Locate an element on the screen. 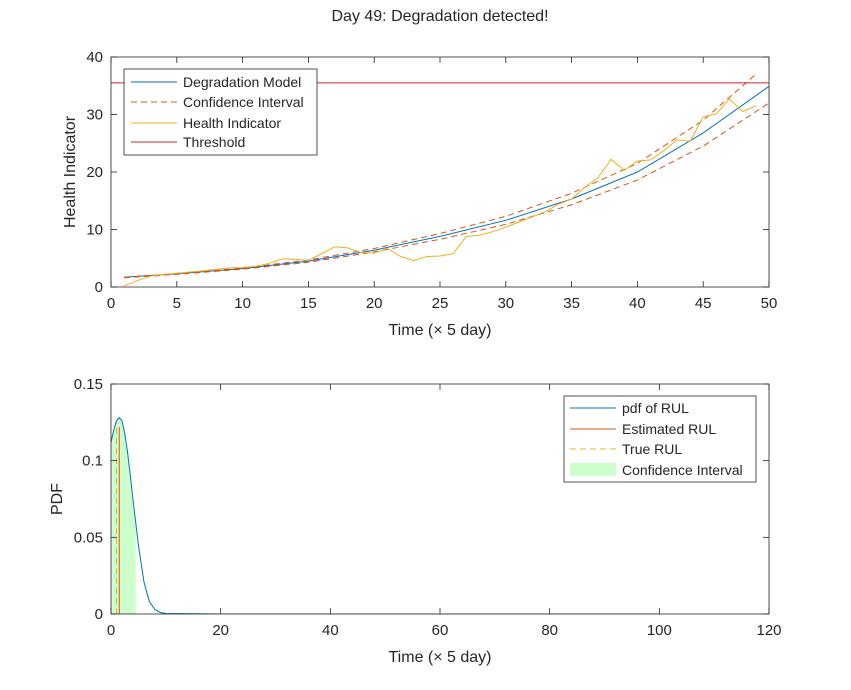 This screenshot has width=851, height=690. bottom-x-tick-label: 120 is located at coordinates (768, 630).